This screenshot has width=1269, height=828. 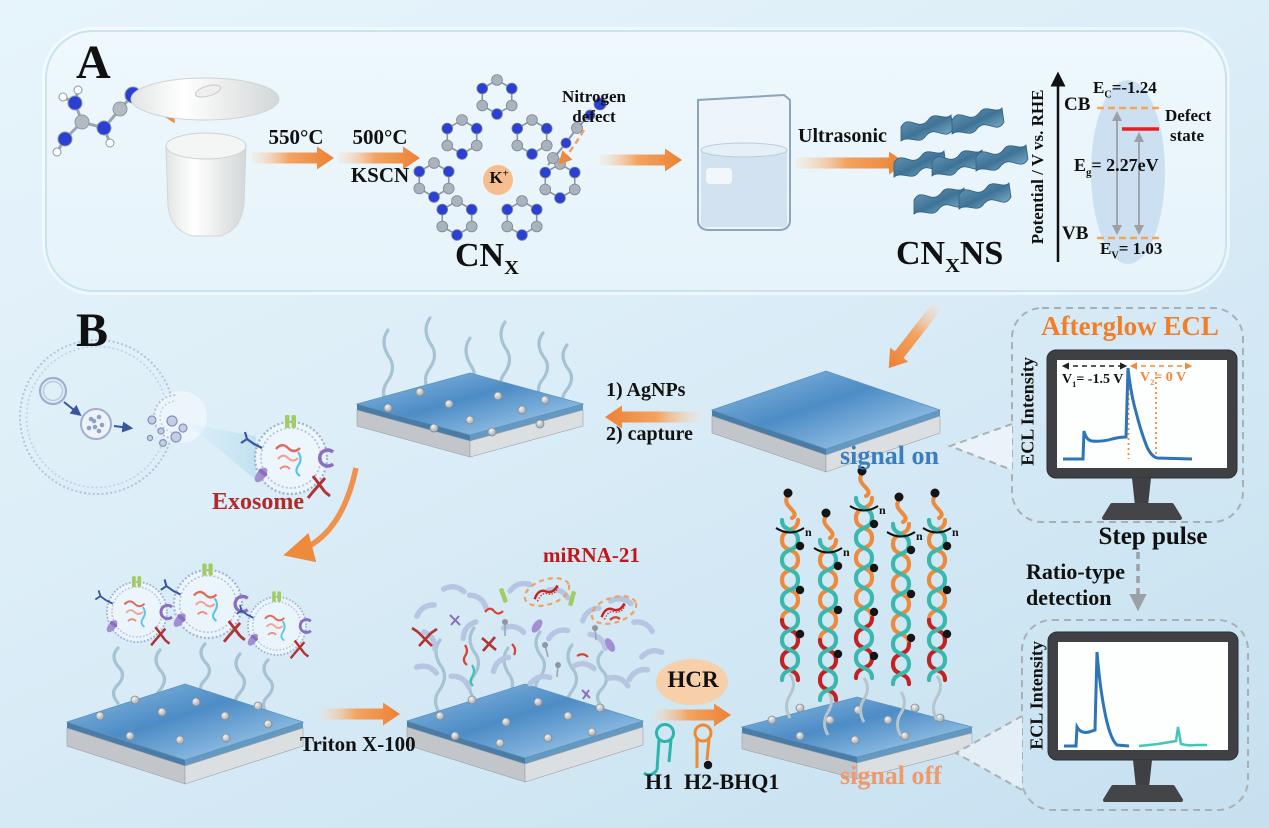 I want to click on h2-label: H2-BHQ1, so click(x=732, y=781).